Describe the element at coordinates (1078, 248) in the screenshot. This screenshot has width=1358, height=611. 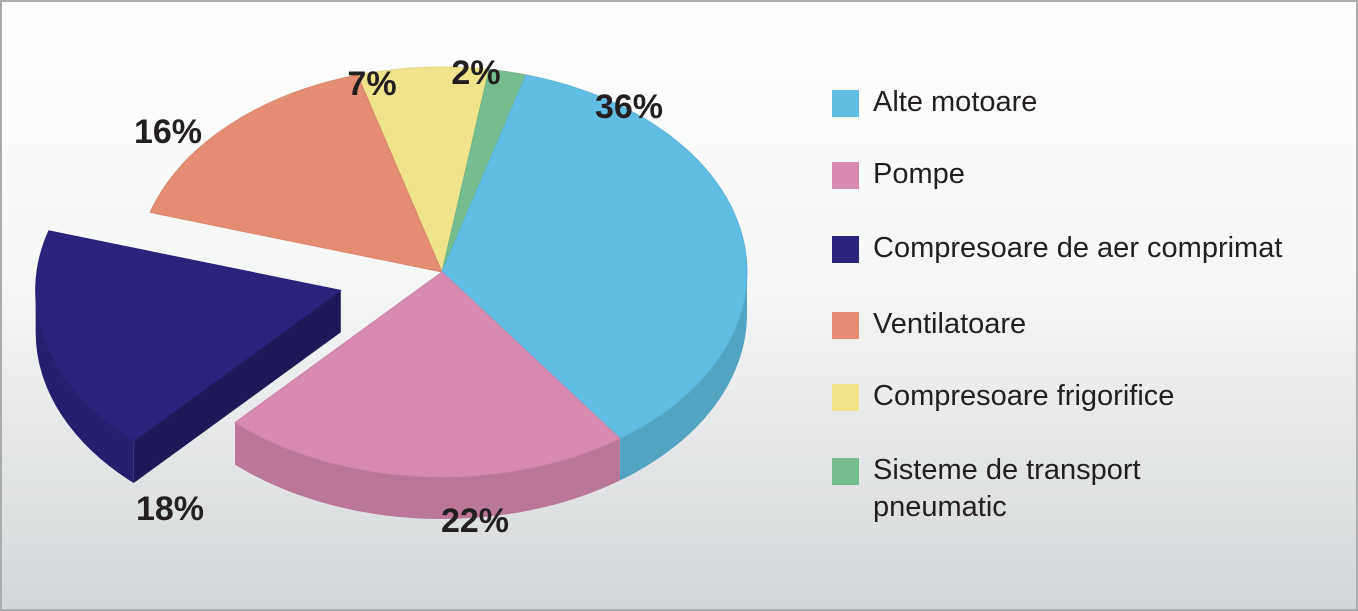
I see `legend-label: Compresoare de aer comprimat` at that location.